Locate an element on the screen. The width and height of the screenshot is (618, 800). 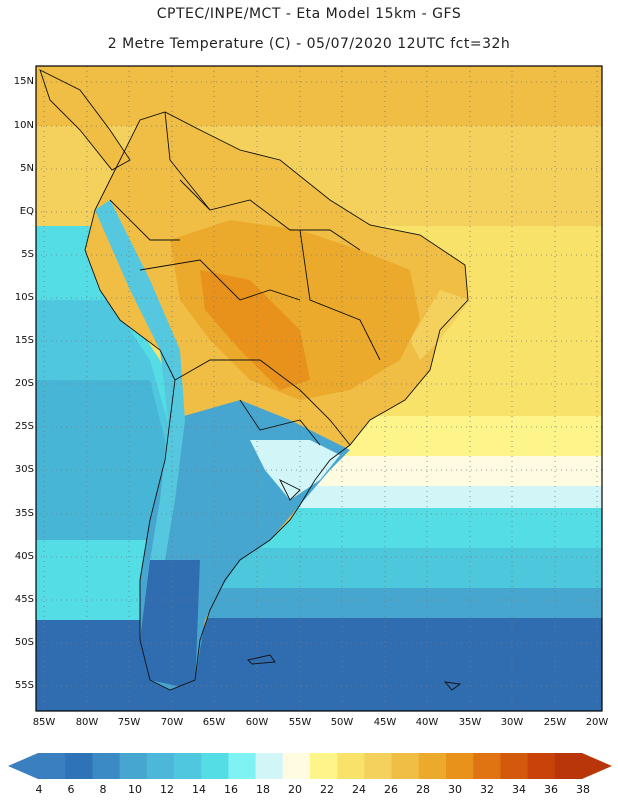
colorbar-label: 22 is located at coordinates (327, 789).